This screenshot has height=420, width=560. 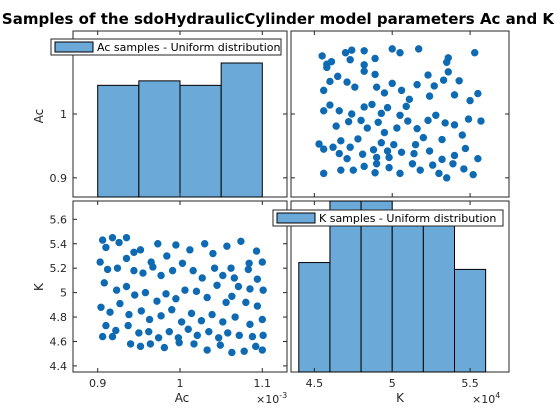 What do you see at coordinates (59, 244) in the screenshot?
I see `k-ac-scatter-ytick-label: 5.4` at bounding box center [59, 244].